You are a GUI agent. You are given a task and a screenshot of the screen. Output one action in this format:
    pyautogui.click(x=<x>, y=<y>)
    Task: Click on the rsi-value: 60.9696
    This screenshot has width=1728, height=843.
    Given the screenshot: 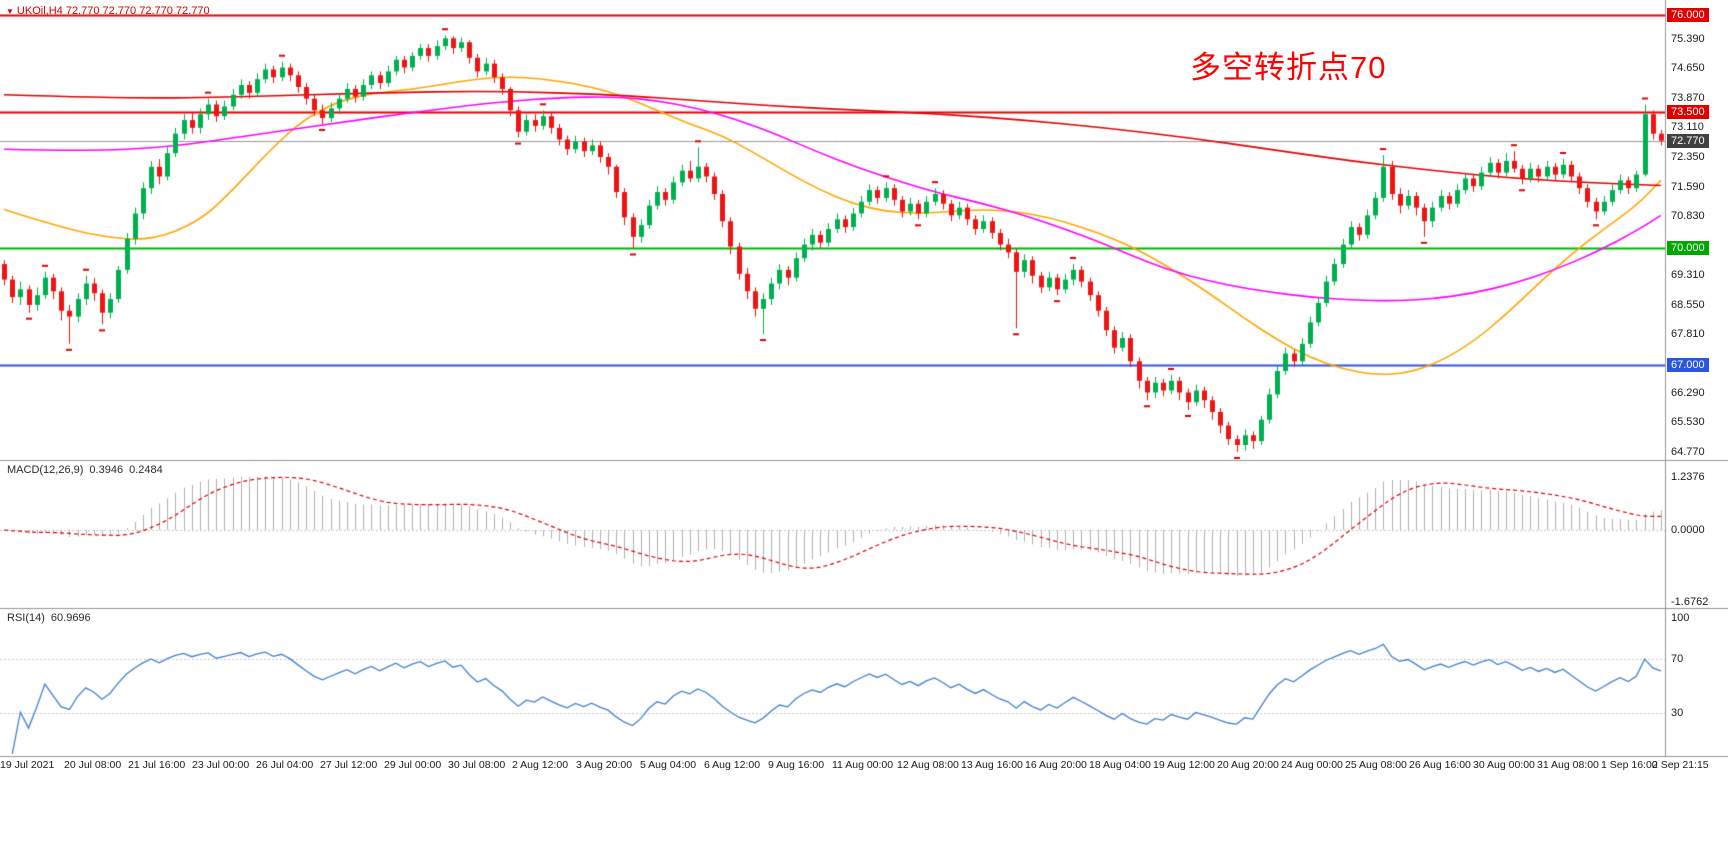 What is the action you would take?
    pyautogui.click(x=70, y=618)
    